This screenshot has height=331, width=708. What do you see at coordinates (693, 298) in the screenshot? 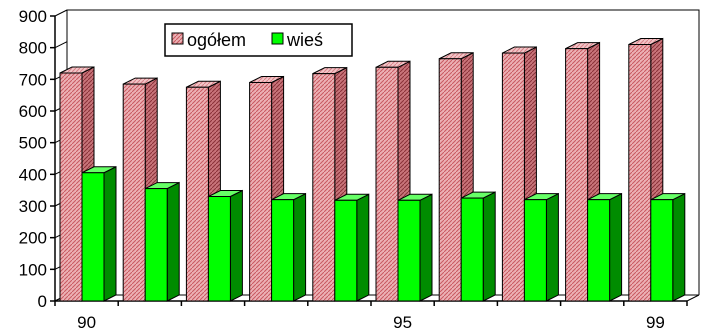
I see `floor-right-edge` at bounding box center [693, 298].